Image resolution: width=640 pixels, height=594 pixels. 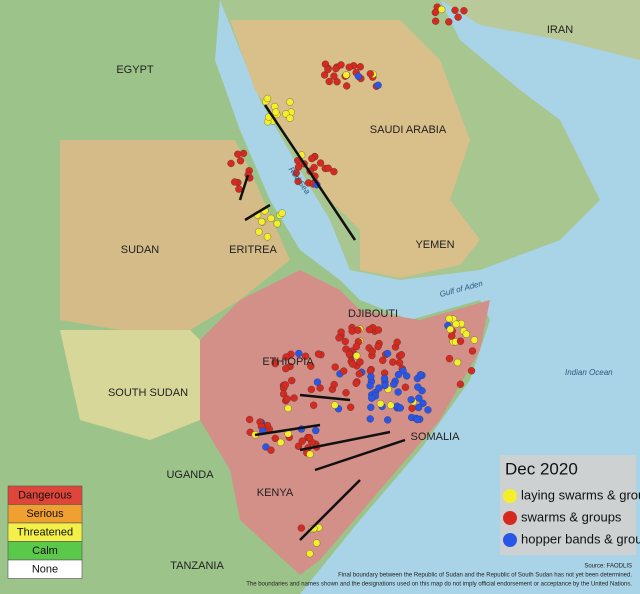 I want to click on country-label: SUDAN, so click(x=140, y=250).